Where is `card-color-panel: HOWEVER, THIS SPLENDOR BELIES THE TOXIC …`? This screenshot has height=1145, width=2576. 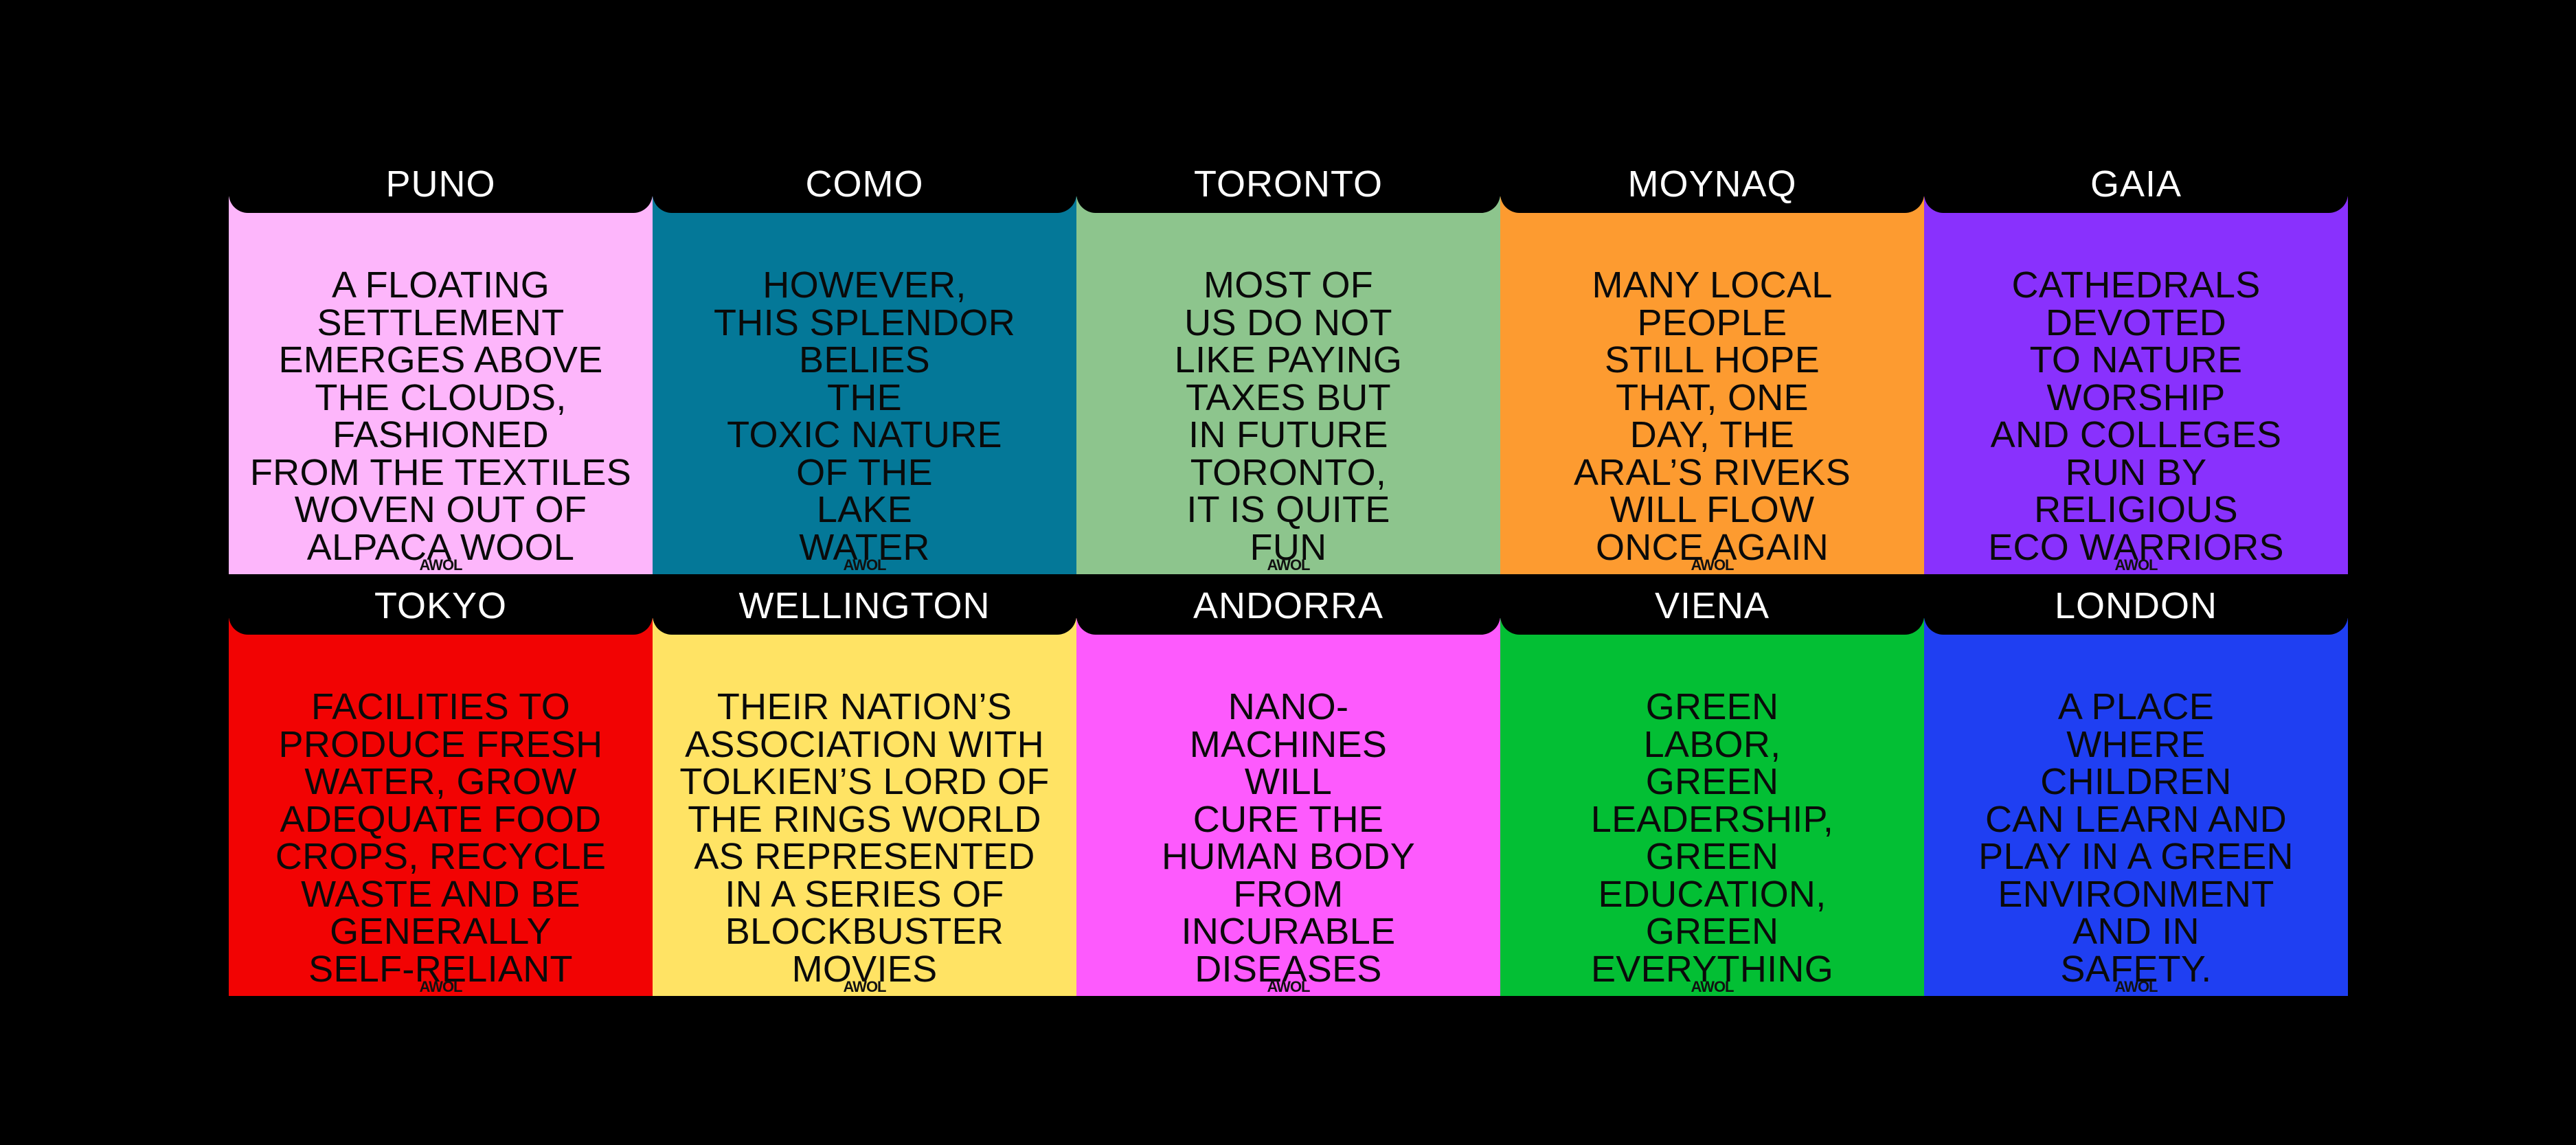 card-color-panel: HOWEVER, THIS SPLENDOR BELIES THE TOXIC … is located at coordinates (864, 385).